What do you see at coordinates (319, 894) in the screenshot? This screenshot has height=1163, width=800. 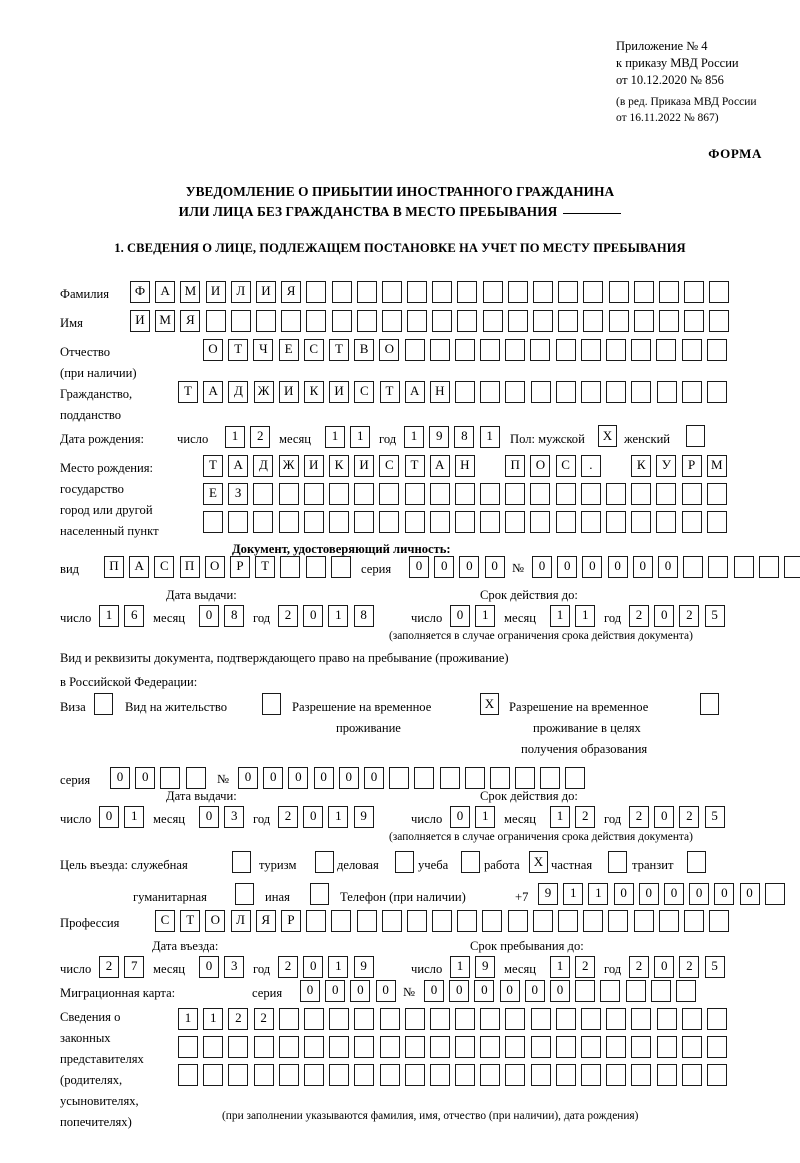 I see `checkbox-purpose-other` at bounding box center [319, 894].